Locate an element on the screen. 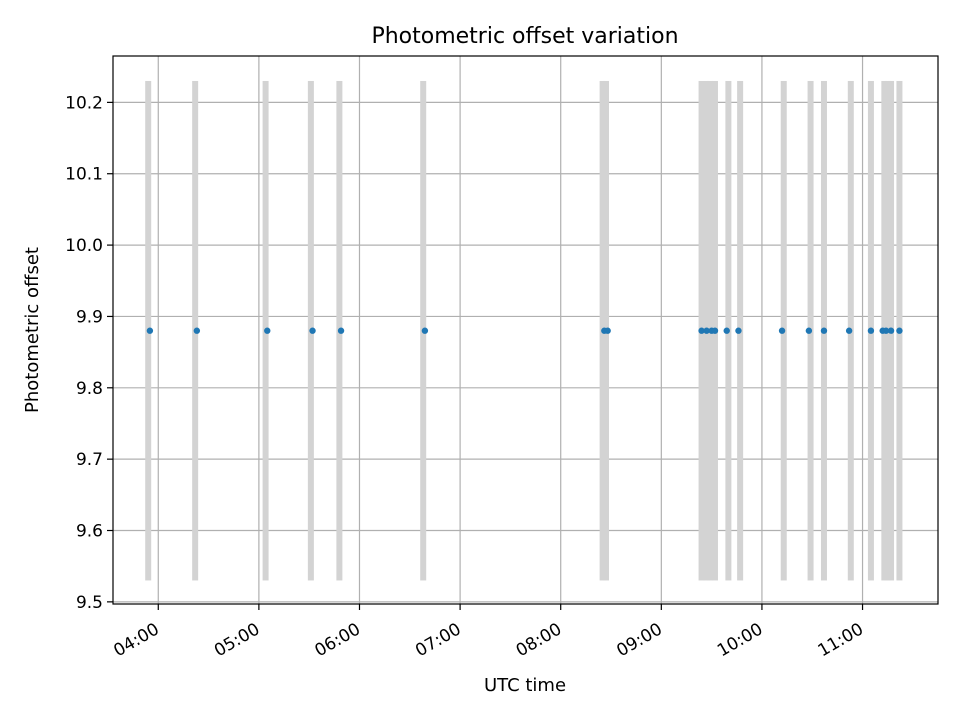 The height and width of the screenshot is (720, 960). y-tick-label: 10.2 is located at coordinates (84, 103).